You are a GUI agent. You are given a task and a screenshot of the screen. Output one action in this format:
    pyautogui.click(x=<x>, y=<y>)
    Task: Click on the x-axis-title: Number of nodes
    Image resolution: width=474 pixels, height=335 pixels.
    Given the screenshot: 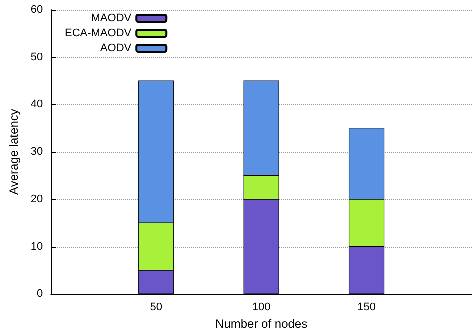 What is the action you would take?
    pyautogui.click(x=262, y=324)
    